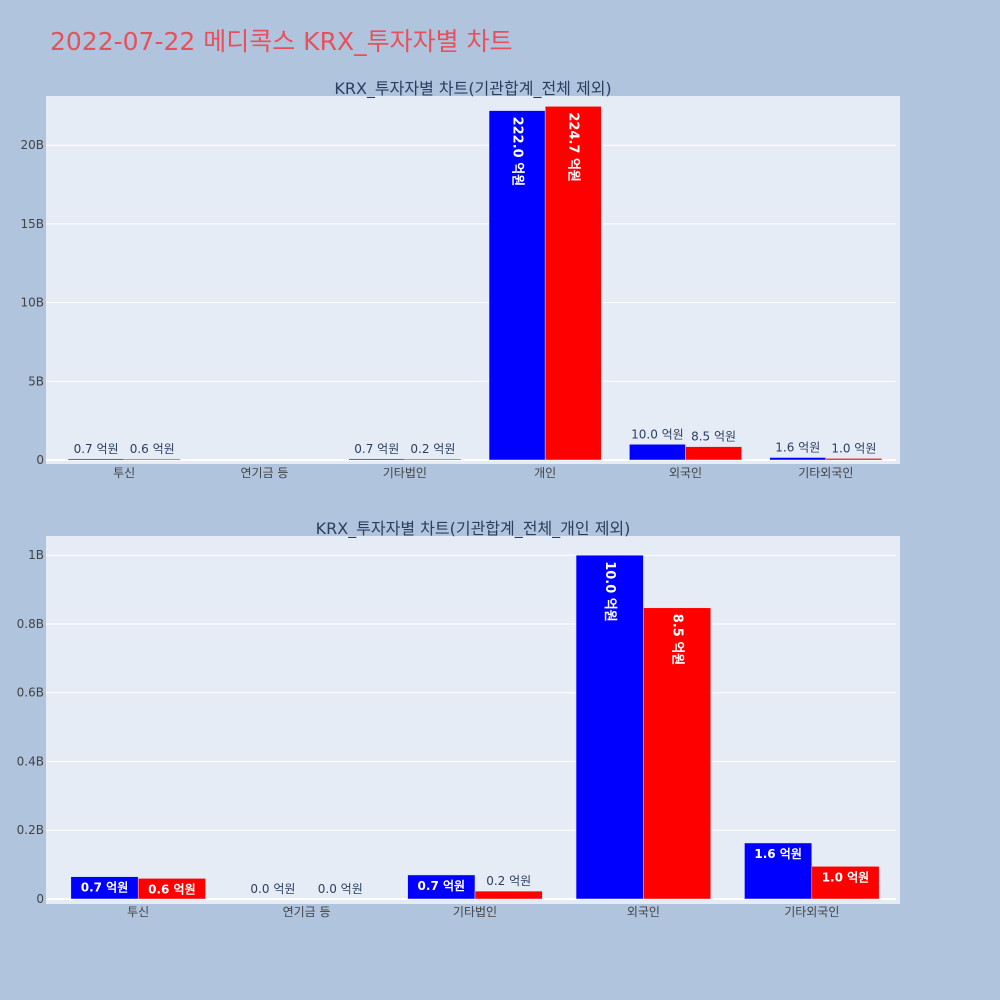 The width and height of the screenshot is (1000, 1000). What do you see at coordinates (32, 303) in the screenshot?
I see `y-tick-label: 10B` at bounding box center [32, 303].